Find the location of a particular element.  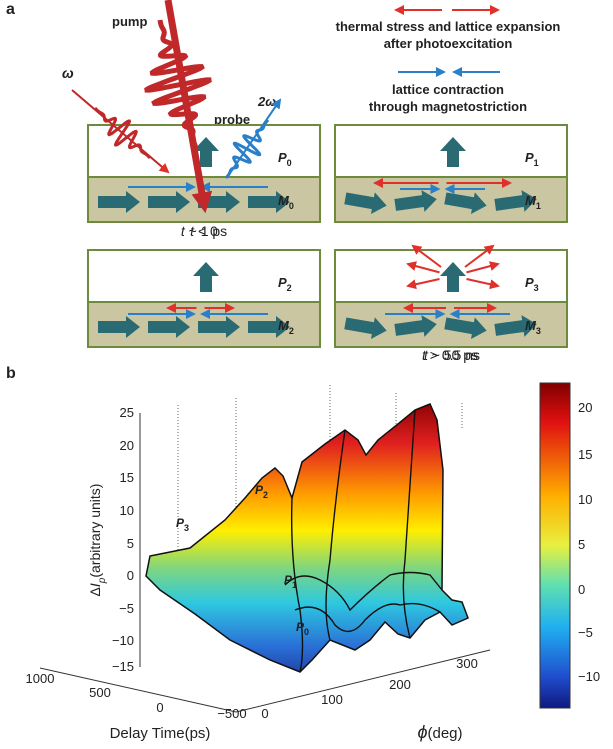

beams is located at coordinates (176, 107).